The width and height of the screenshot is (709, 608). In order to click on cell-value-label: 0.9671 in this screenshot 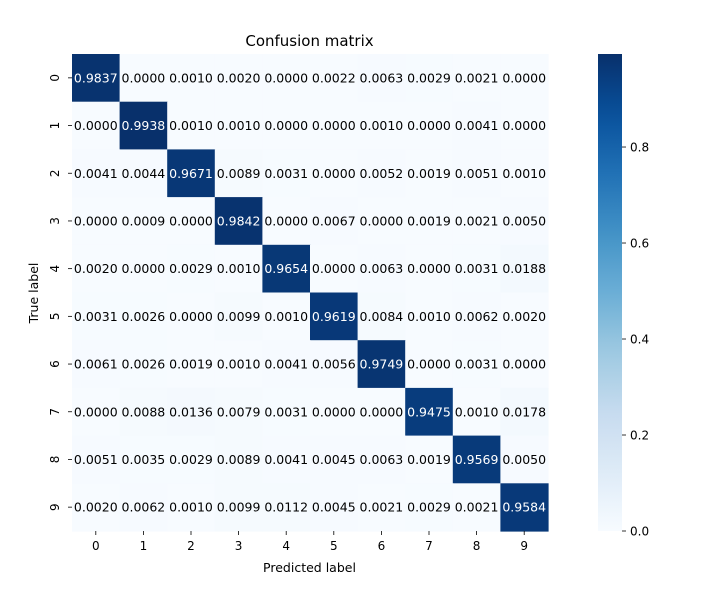, I will do `click(191, 173)`.